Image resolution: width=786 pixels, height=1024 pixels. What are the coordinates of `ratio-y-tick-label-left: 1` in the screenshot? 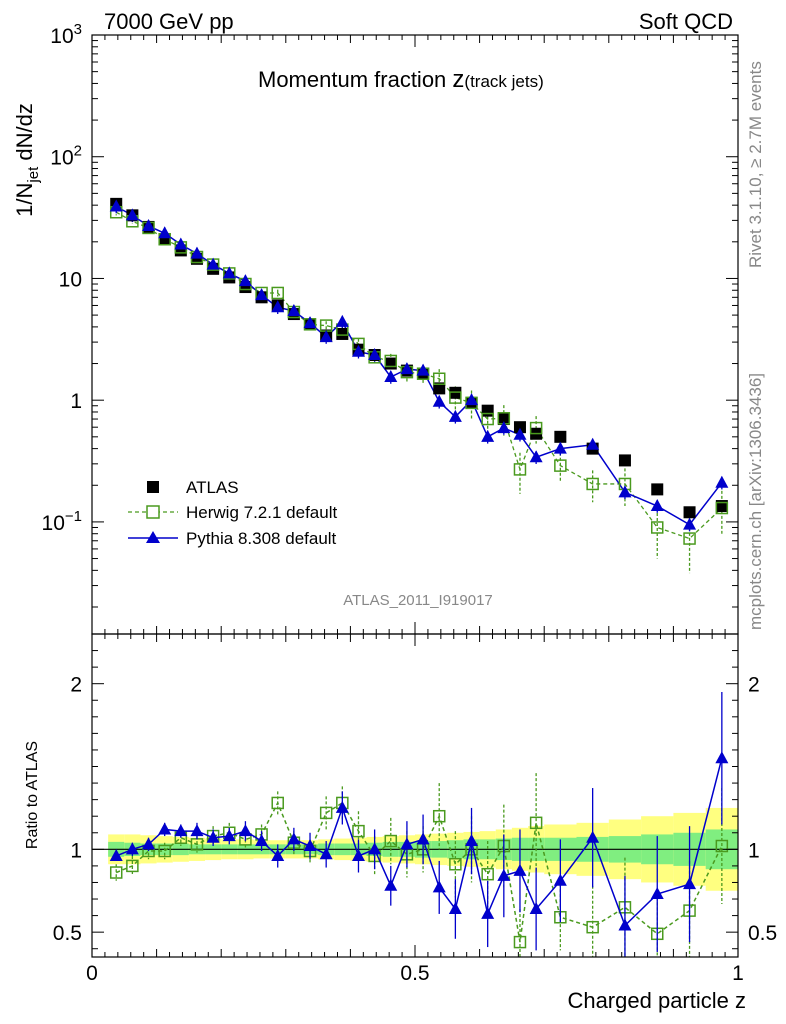 It's located at (76, 850).